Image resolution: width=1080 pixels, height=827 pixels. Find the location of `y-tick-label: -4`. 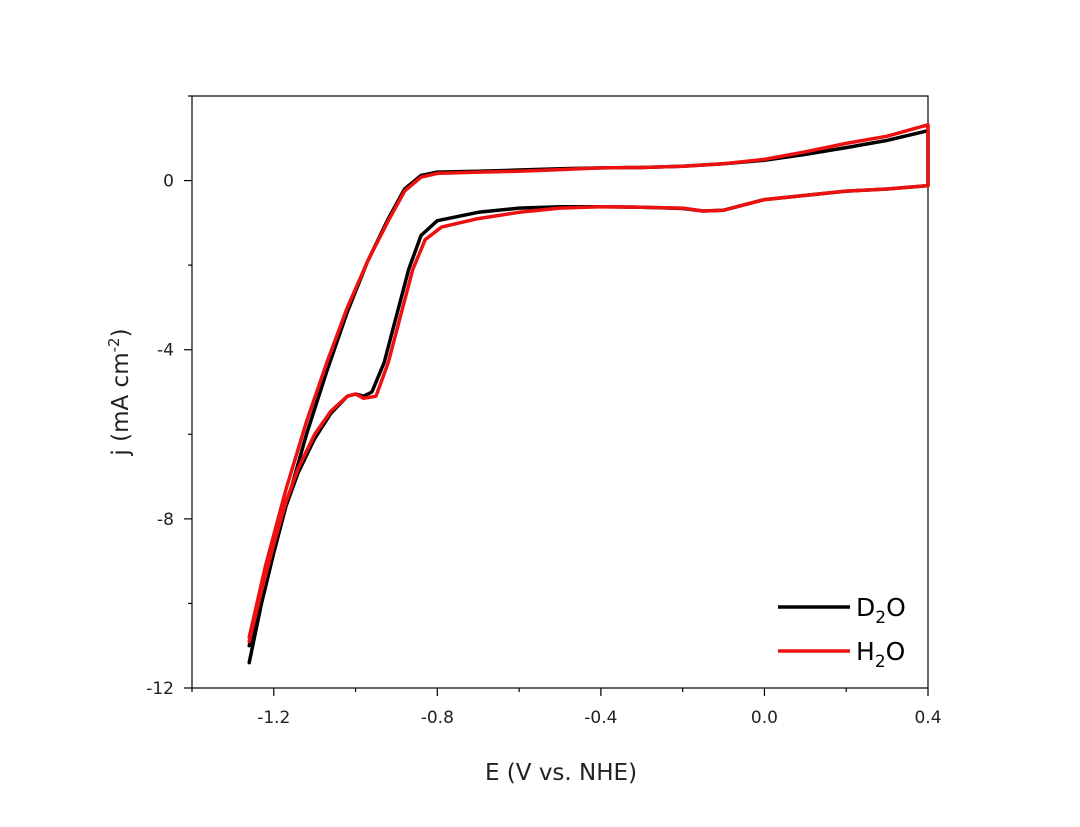

y-tick-label: -4 is located at coordinates (165, 351).